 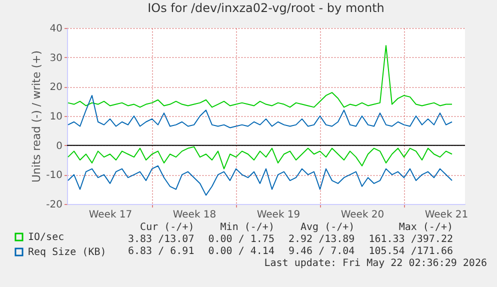 I want to click on chart-title: IOs for /dev/inxza02-vg/root - by month, so click(x=266, y=8).